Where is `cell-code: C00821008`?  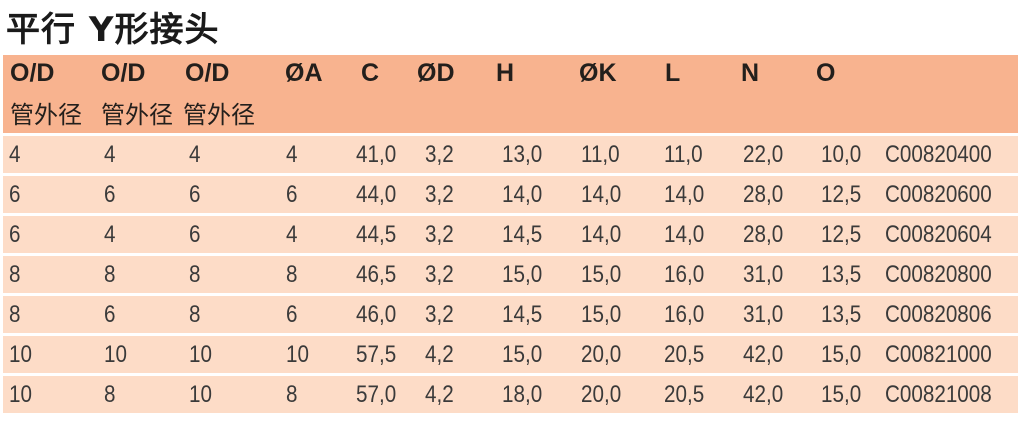
cell-code: C00821008 is located at coordinates (938, 394).